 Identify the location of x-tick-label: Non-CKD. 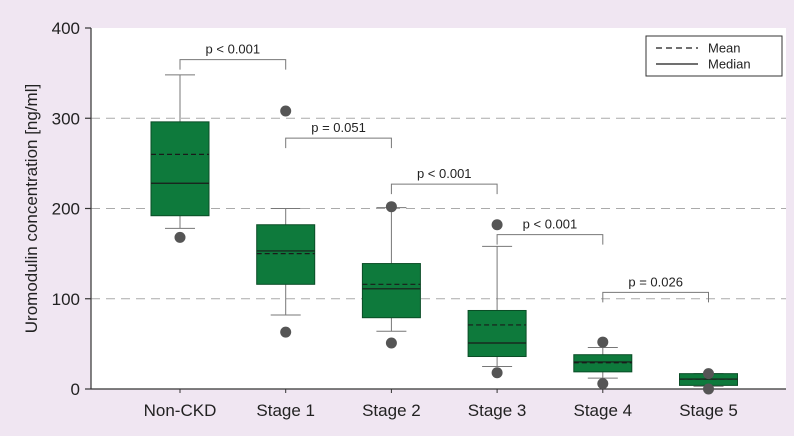
(180, 410).